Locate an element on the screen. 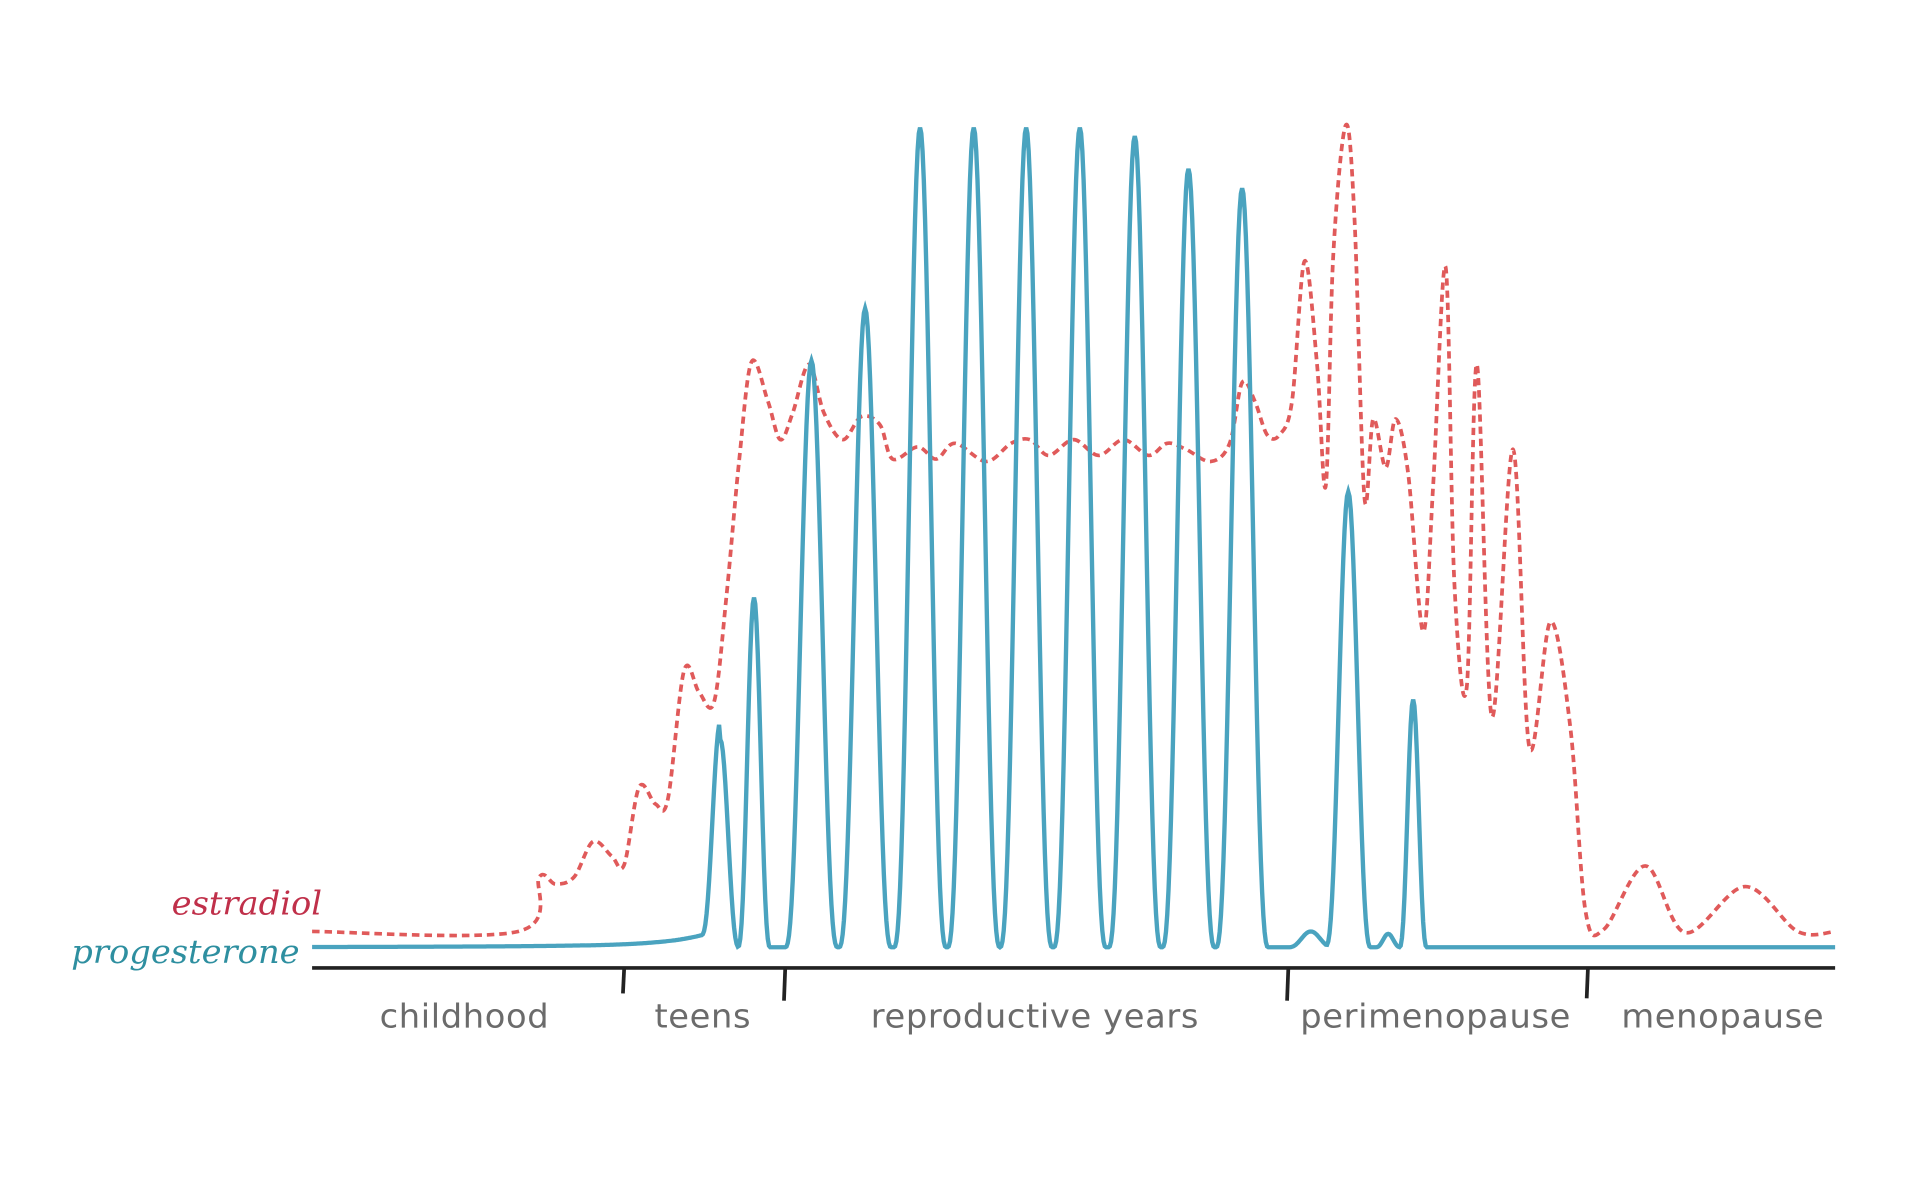 The height and width of the screenshot is (1178, 1930). stage-dividers is located at coordinates (1105, 984).